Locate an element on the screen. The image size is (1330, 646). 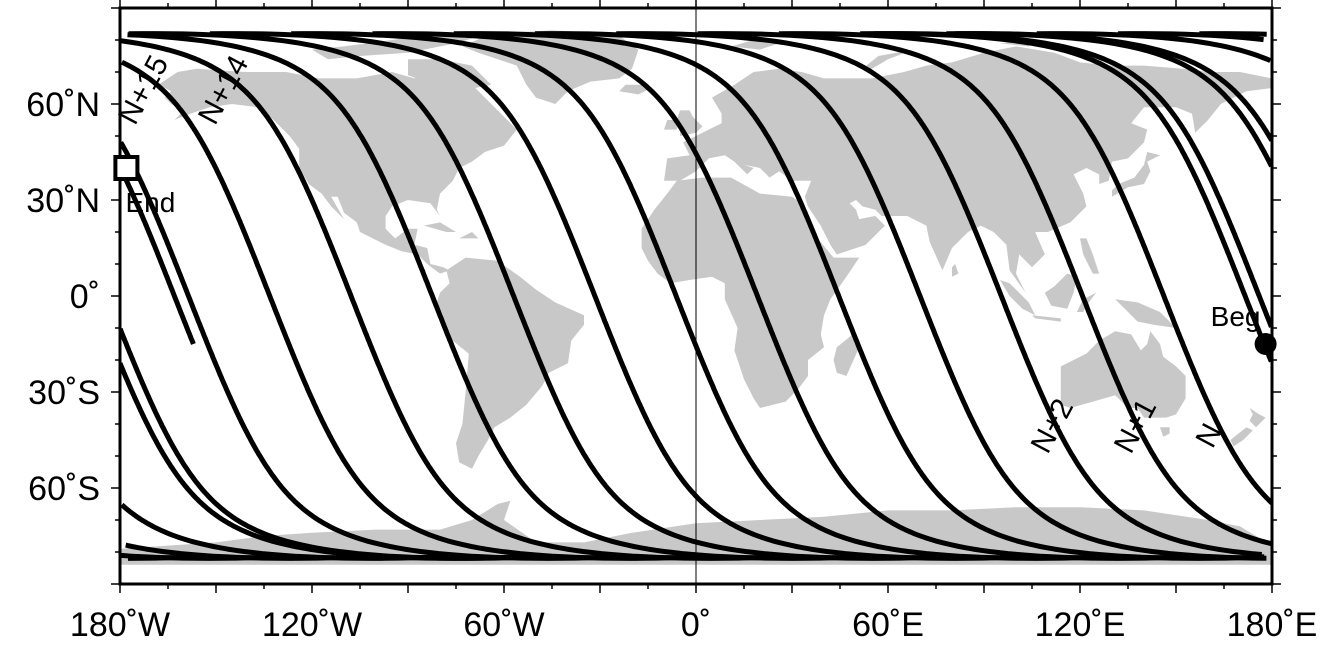
iceland-landmass is located at coordinates (635, 89).